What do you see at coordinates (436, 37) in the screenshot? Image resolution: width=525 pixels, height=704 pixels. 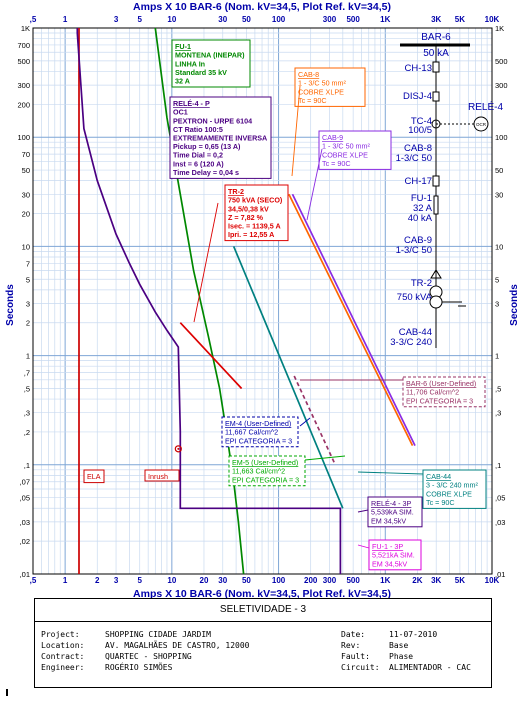 I see `bus-name: BAR-6` at bounding box center [436, 37].